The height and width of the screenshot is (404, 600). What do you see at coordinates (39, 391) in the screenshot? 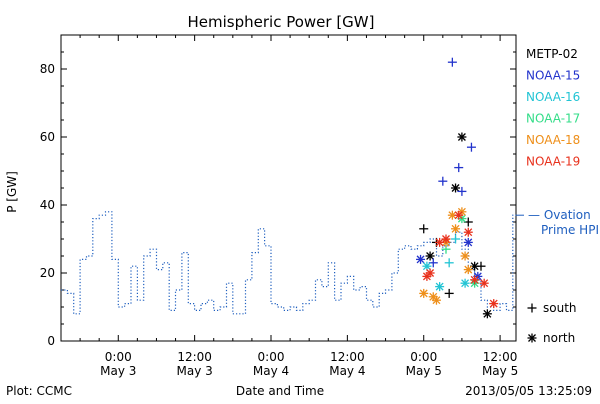
I see `plot-credit: Plot: CCMC` at bounding box center [39, 391].